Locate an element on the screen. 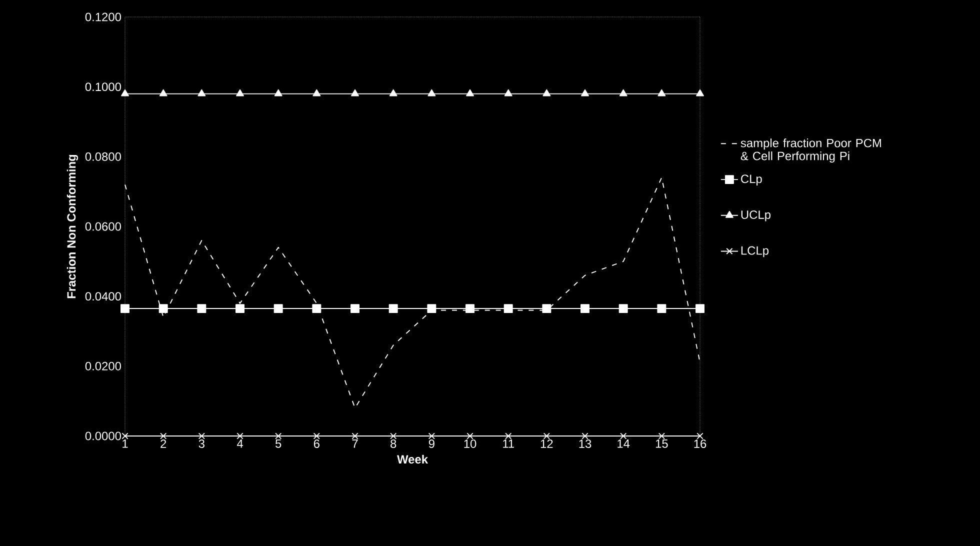 Image resolution: width=980 pixels, height=546 pixels. legend-label: UCLp is located at coordinates (755, 216).